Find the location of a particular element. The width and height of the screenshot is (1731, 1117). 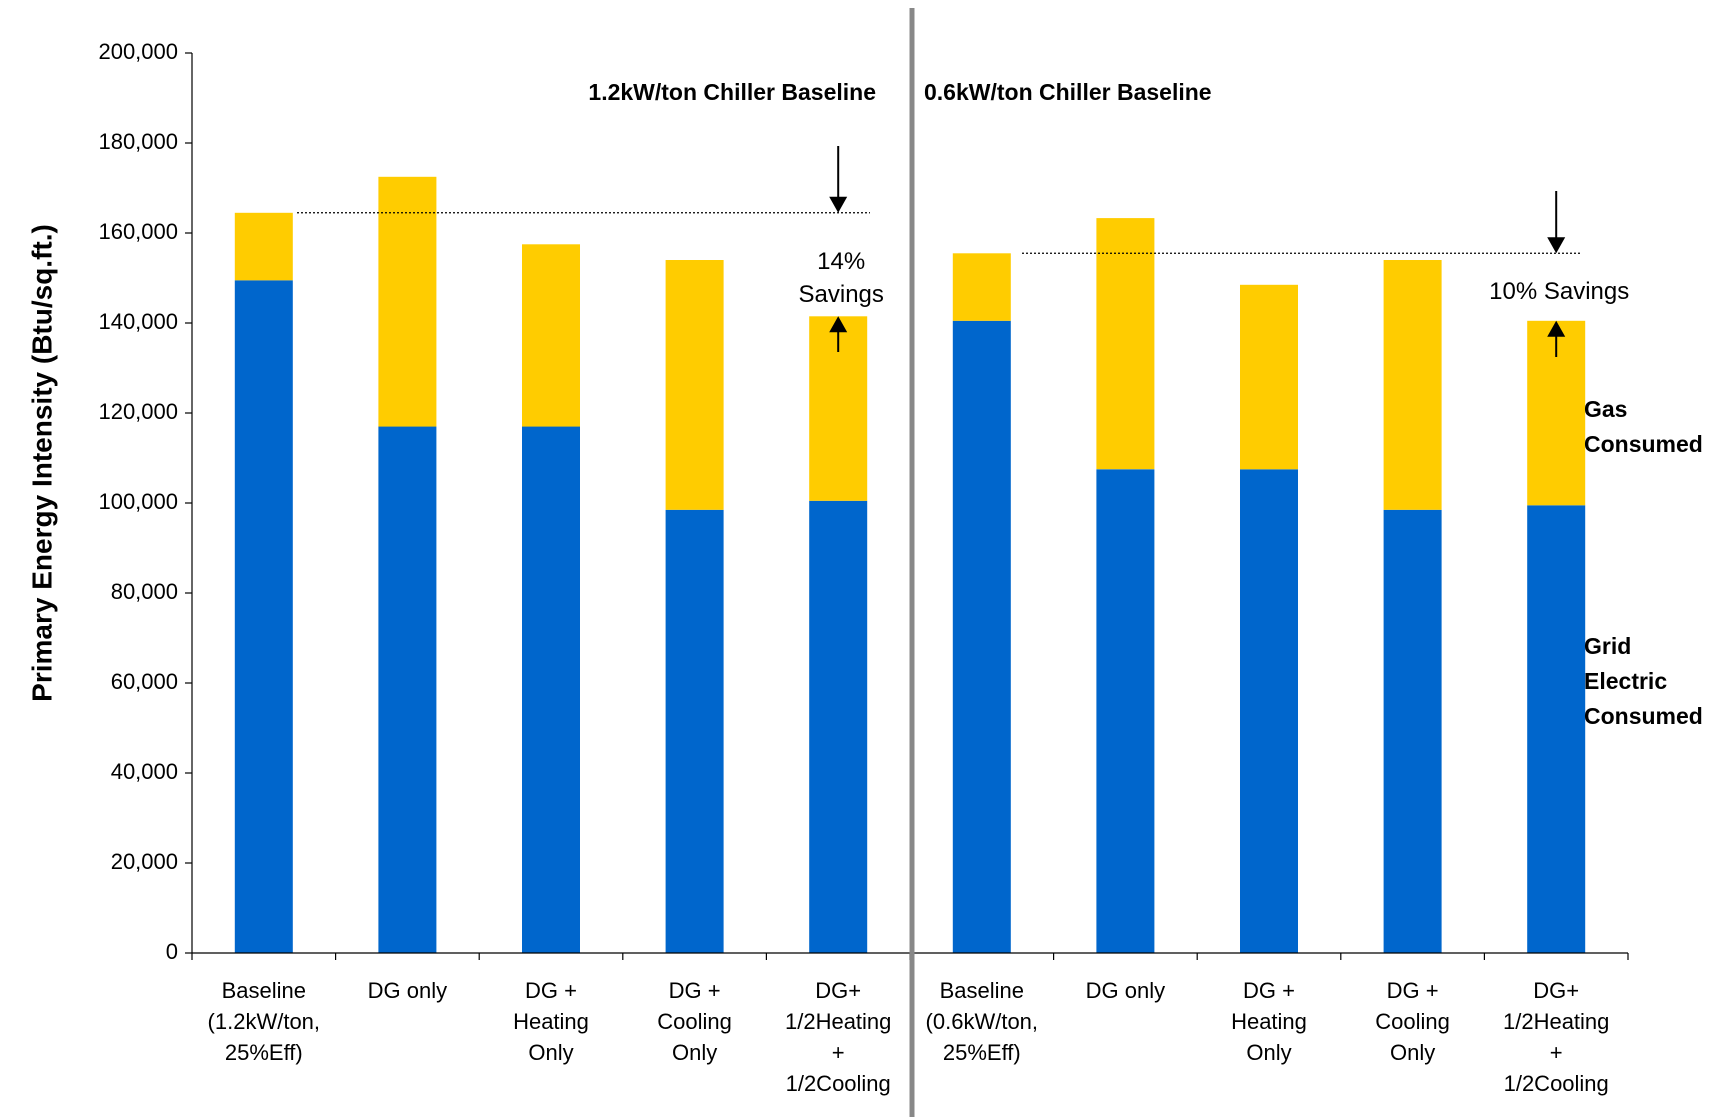

savings-label: 10% Savings is located at coordinates (1559, 291).